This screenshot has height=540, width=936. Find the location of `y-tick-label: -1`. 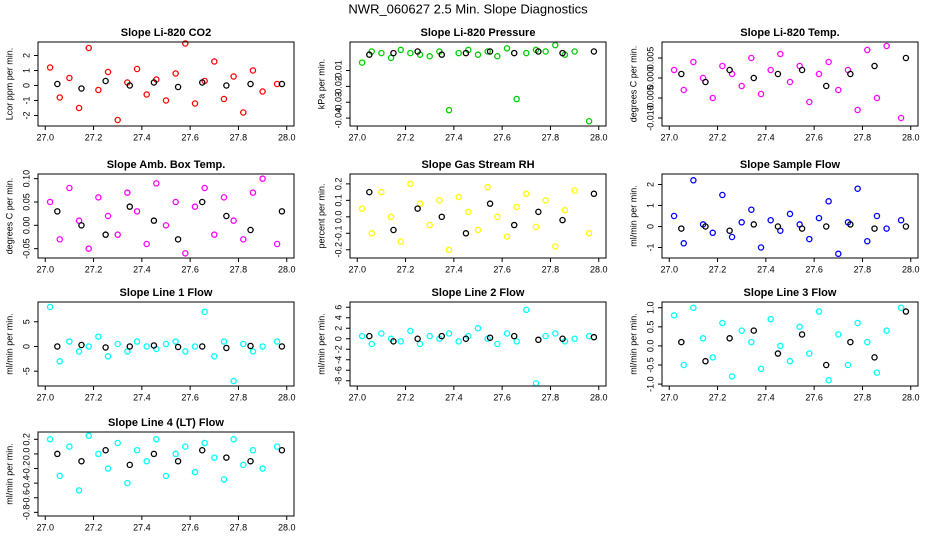

y-tick-label: -1 is located at coordinates (650, 247).